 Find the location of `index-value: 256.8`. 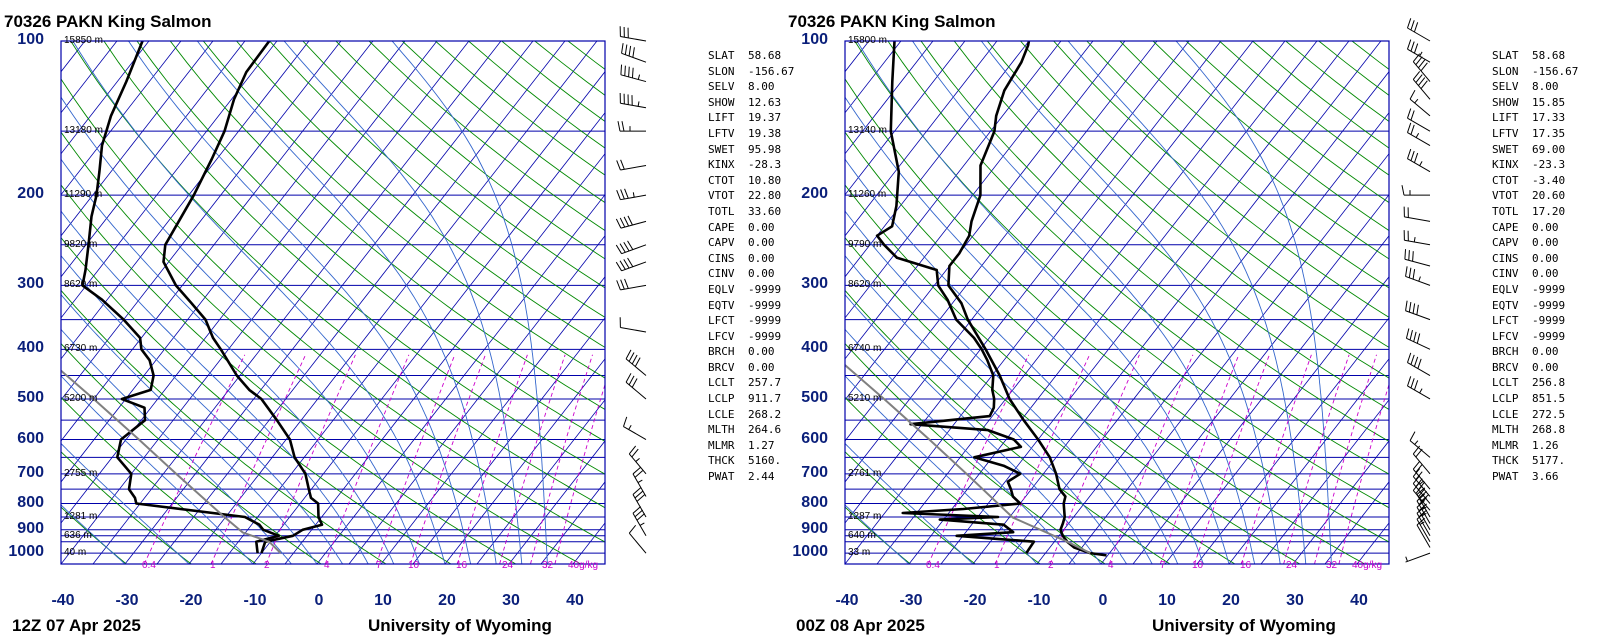

index-value: 256.8 is located at coordinates (1549, 383).